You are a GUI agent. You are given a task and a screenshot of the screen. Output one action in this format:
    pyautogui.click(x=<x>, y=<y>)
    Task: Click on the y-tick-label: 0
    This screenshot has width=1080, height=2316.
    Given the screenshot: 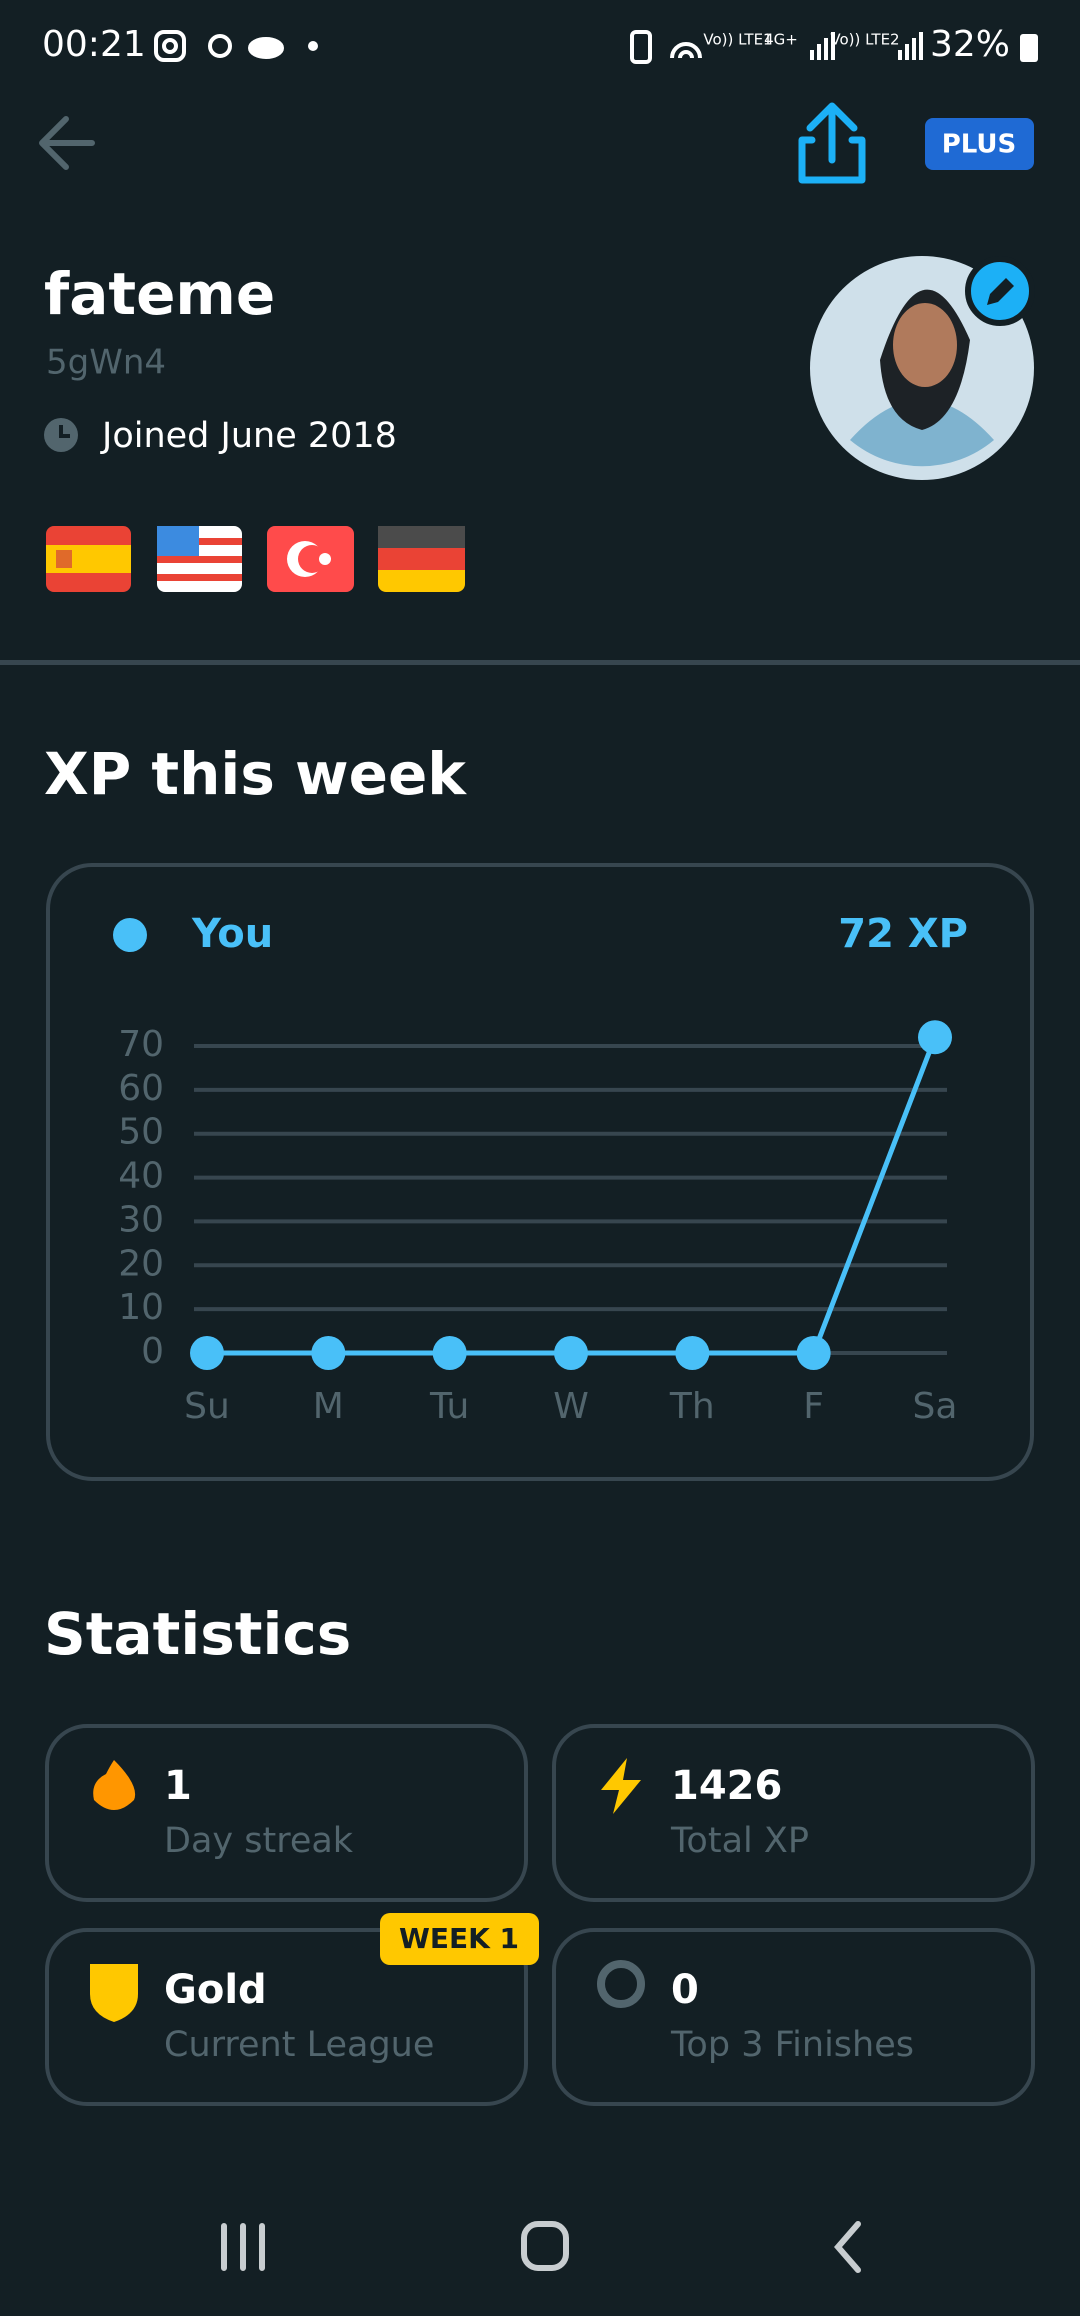 What is the action you would take?
    pyautogui.click(x=152, y=1351)
    